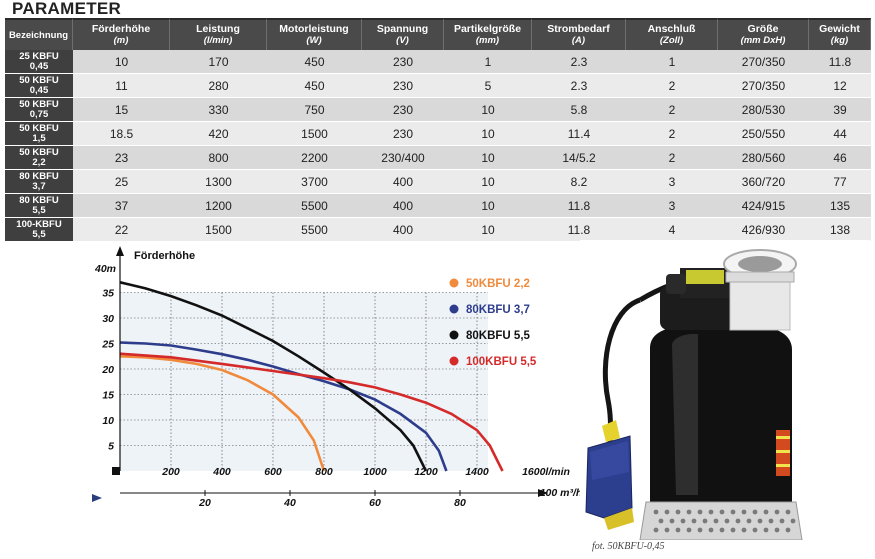  Describe the element at coordinates (579, 158) in the screenshot. I see `table-cell: 14/5.2` at that location.